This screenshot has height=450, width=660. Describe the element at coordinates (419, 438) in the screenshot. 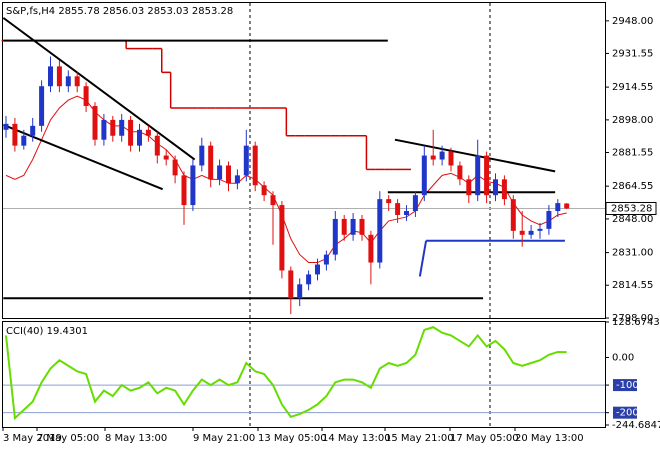

I see `x-tick-label: 15 May 21:00` at that location.